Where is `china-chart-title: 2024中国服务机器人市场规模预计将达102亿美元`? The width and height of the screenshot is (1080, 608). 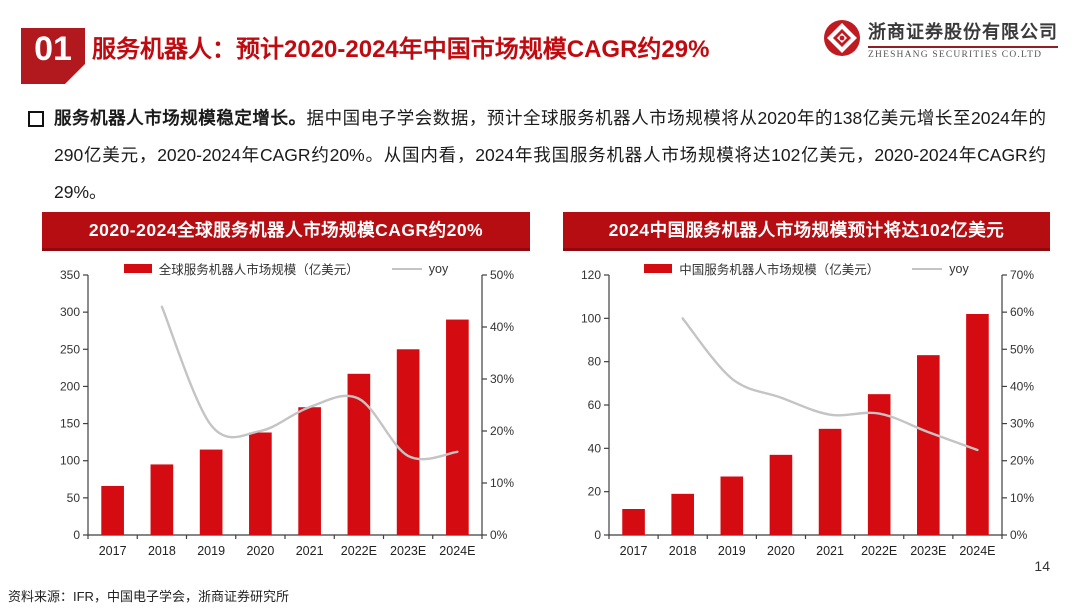 china-chart-title: 2024中国服务机器人市场规模预计将达102亿美元 is located at coordinates (806, 231).